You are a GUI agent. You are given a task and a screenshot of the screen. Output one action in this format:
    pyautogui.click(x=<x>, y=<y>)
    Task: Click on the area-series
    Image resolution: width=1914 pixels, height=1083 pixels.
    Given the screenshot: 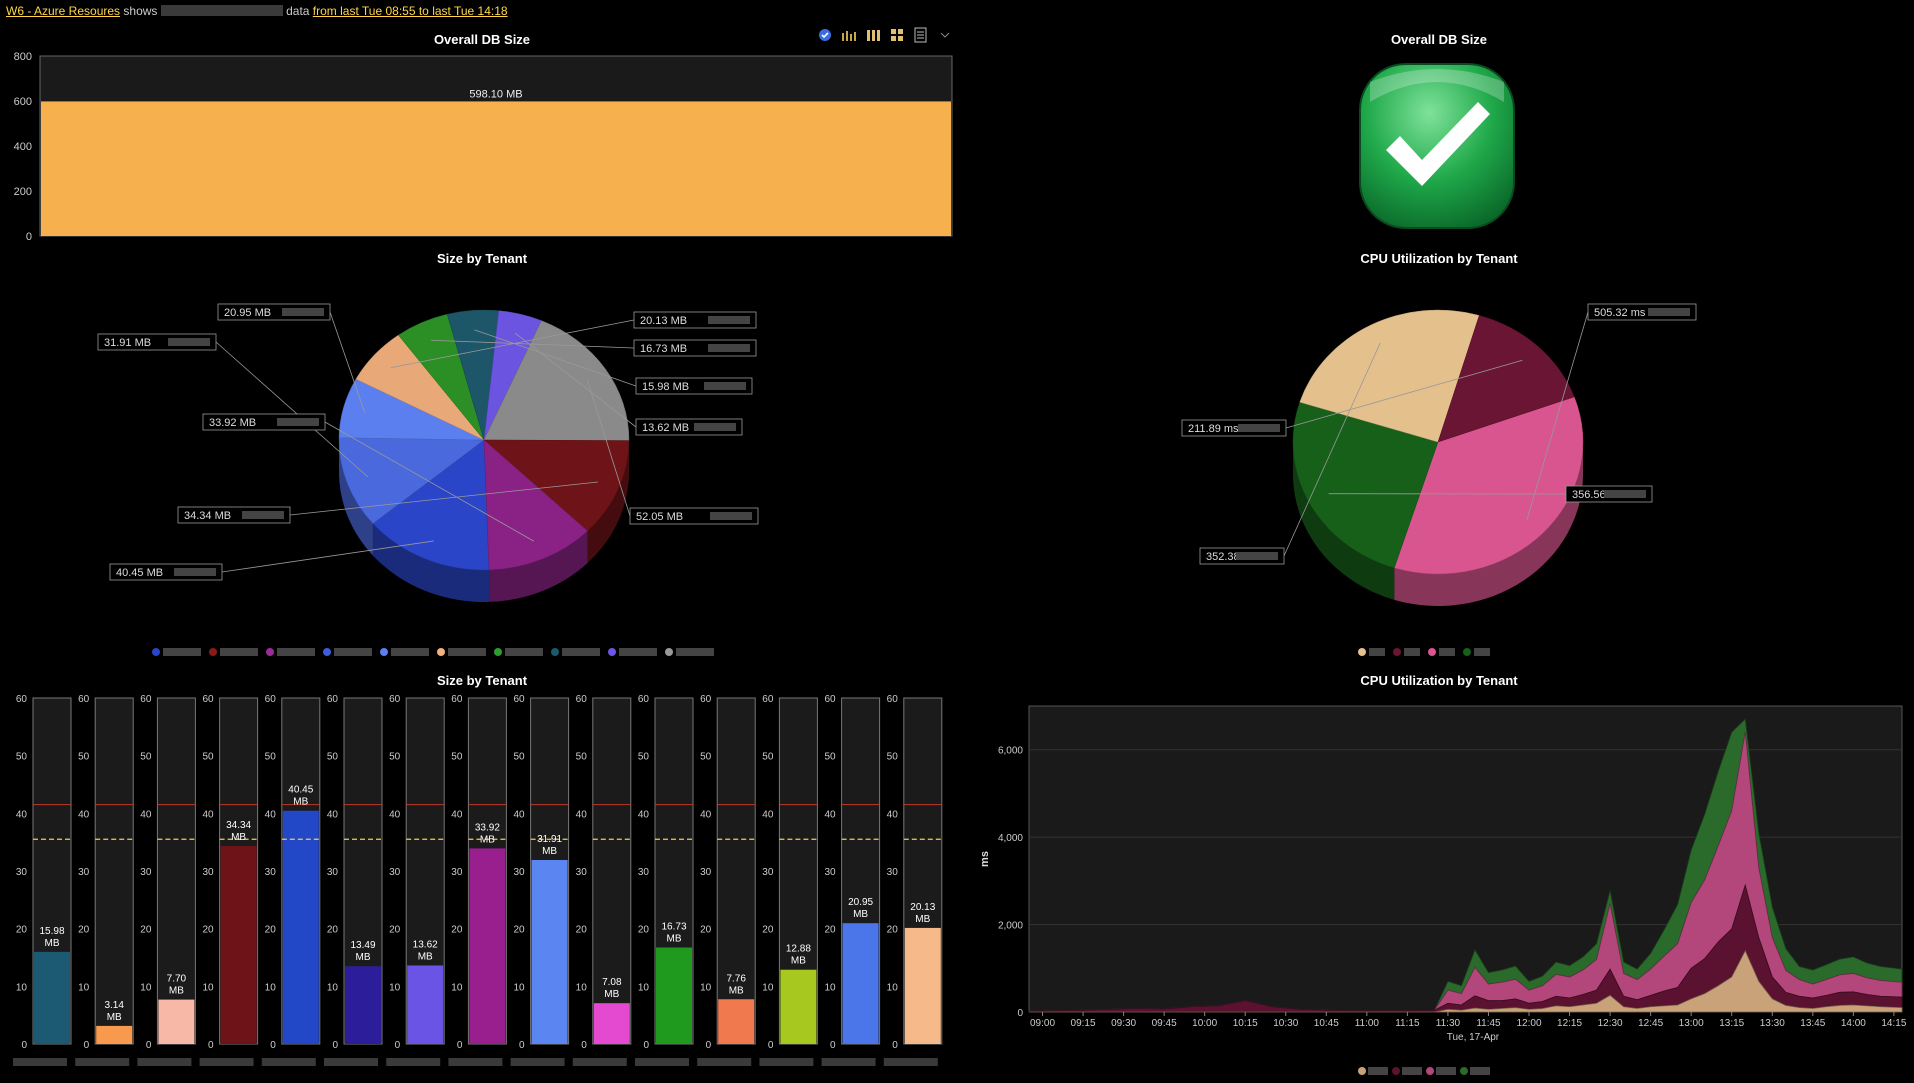 What is the action you would take?
    pyautogui.click(x=1466, y=981)
    